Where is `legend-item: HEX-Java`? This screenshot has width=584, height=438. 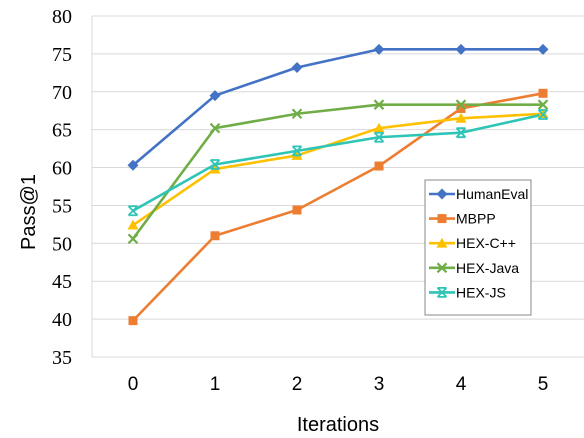 legend-item: HEX-Java is located at coordinates (474, 268).